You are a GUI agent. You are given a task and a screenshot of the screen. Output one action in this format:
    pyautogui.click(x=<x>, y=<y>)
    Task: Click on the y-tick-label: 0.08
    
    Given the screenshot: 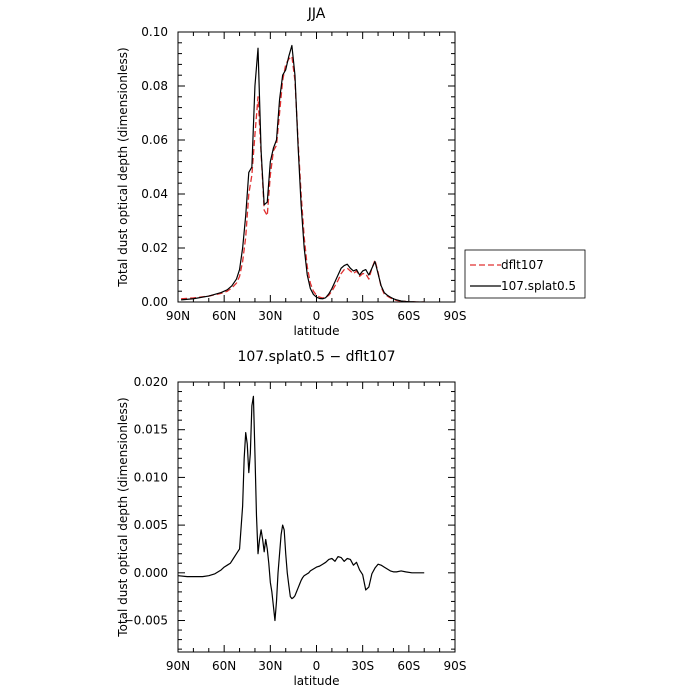 What is the action you would take?
    pyautogui.click(x=154, y=86)
    